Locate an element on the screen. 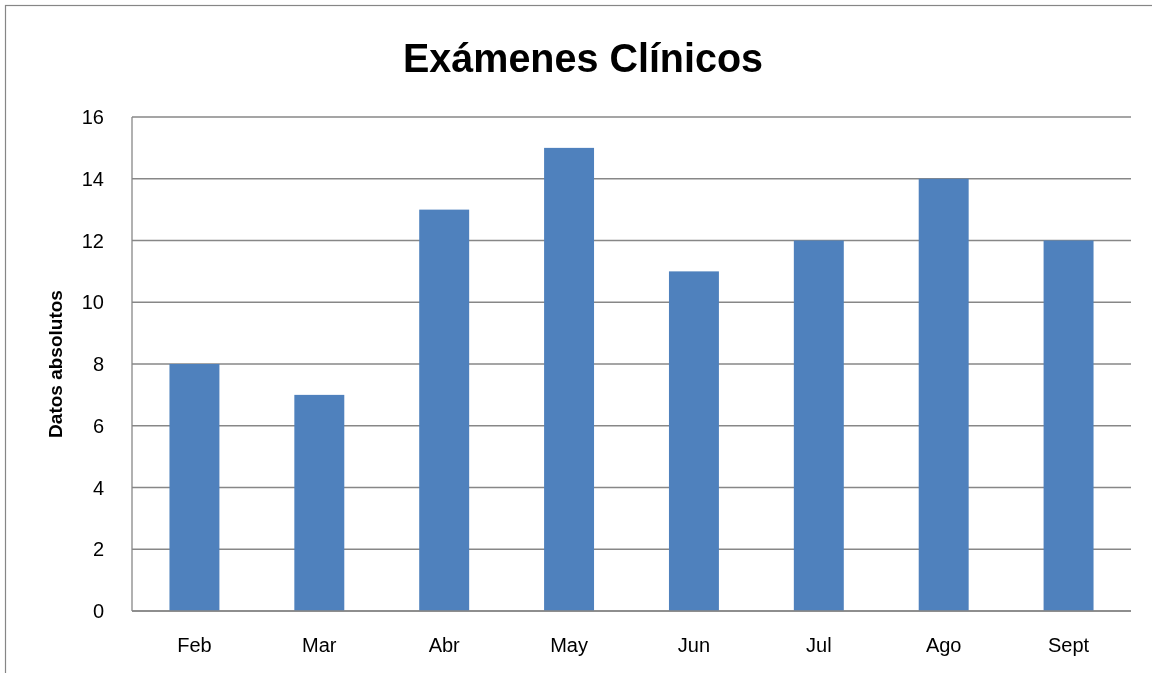  y-tick-label: 12 is located at coordinates (92, 240).